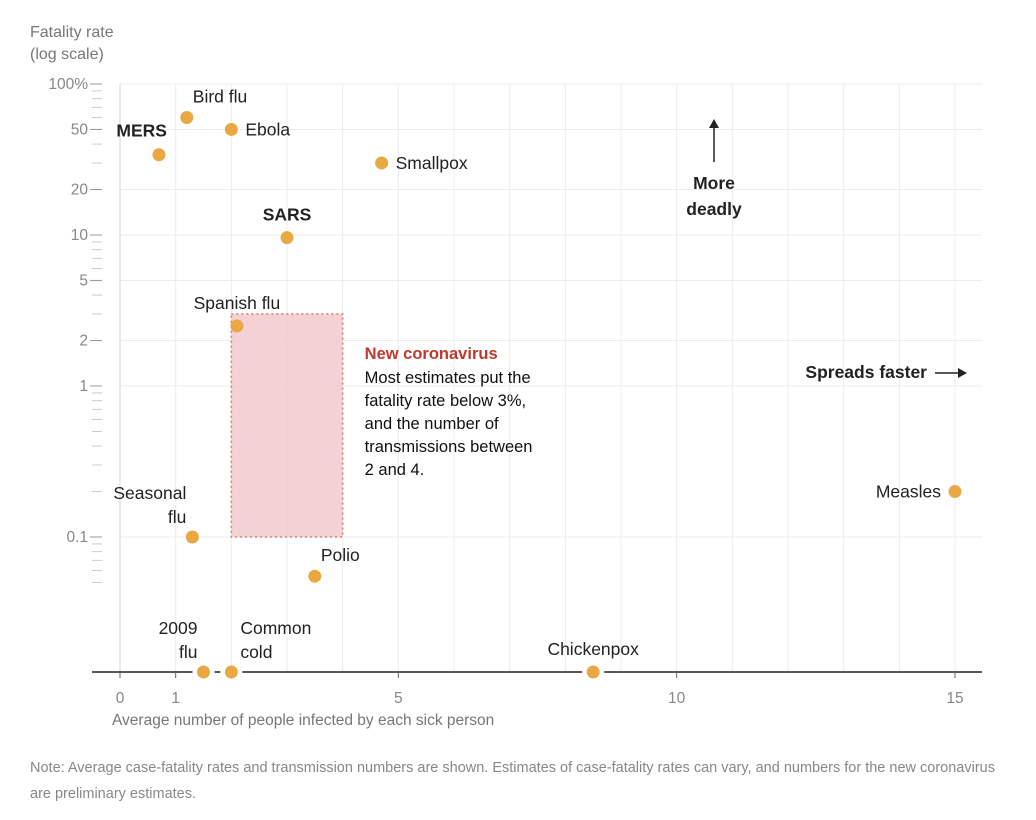 The image size is (1036, 820). What do you see at coordinates (220, 96) in the screenshot?
I see `bird-flu-label: Bird flu` at bounding box center [220, 96].